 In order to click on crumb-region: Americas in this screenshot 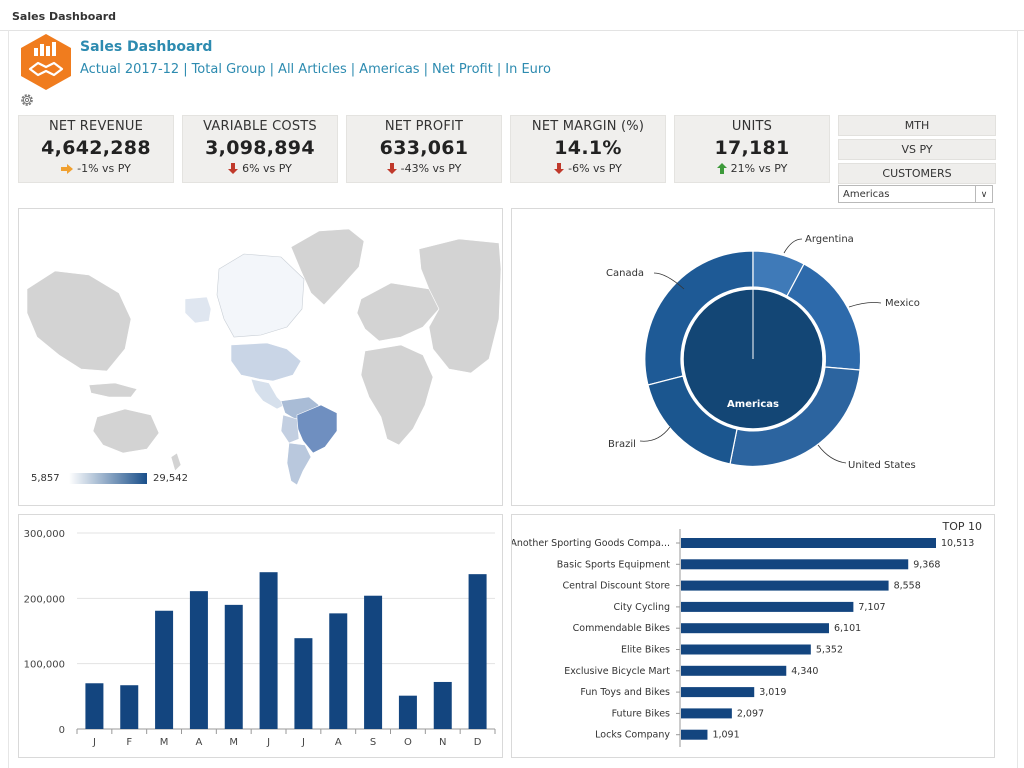, I will do `click(389, 69)`.